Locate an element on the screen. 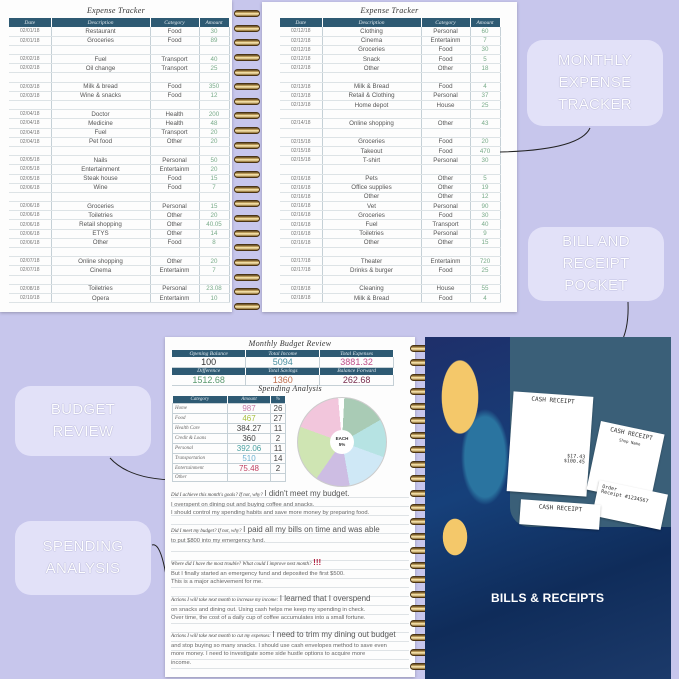  value-total-expenses: 3881.32 is located at coordinates (356, 362).